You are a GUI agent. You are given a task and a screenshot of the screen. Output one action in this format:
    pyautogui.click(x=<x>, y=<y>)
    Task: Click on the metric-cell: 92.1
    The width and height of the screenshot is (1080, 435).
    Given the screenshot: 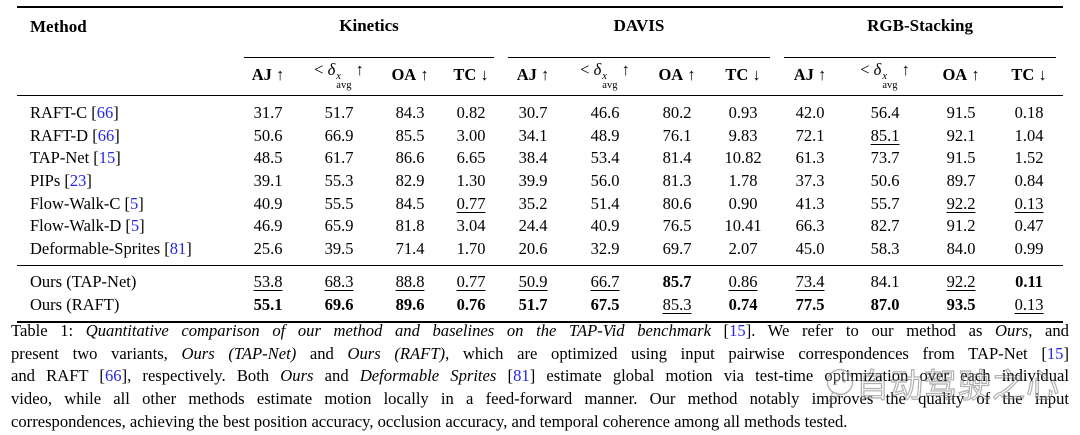 What is the action you would take?
    pyautogui.click(x=961, y=135)
    